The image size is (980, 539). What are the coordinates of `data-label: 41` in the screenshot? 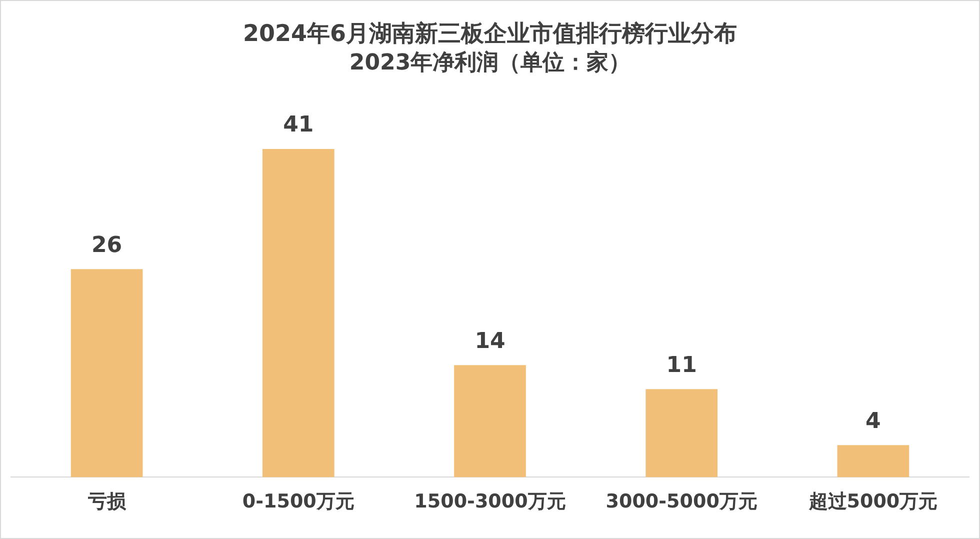 It's located at (298, 125).